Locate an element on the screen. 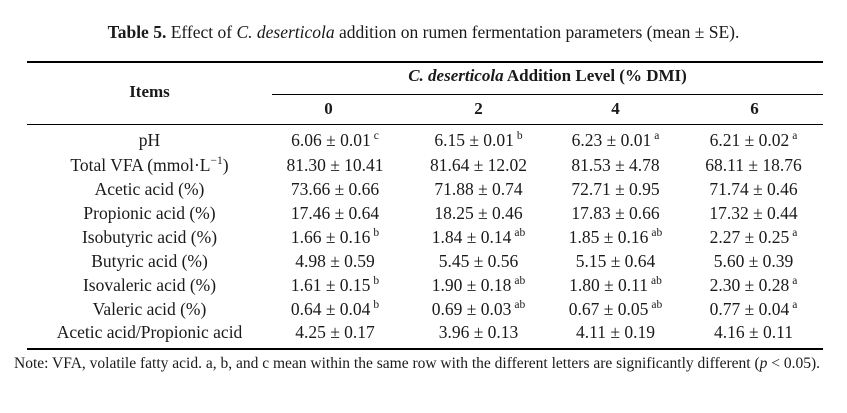 The width and height of the screenshot is (847, 413). value-cell: 2.30 ± 0.28 a is located at coordinates (753, 285).